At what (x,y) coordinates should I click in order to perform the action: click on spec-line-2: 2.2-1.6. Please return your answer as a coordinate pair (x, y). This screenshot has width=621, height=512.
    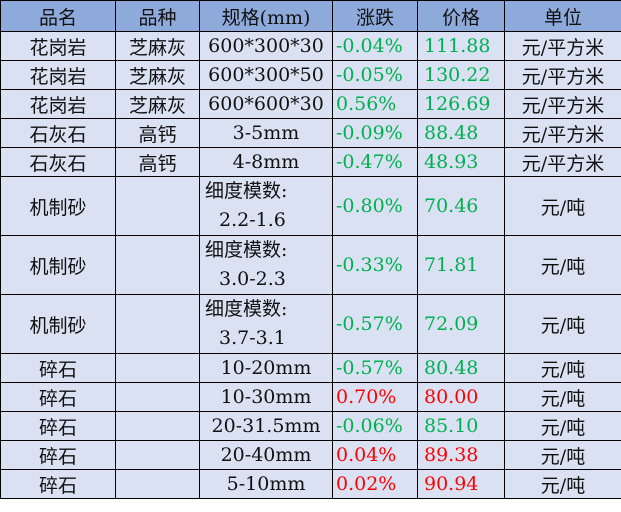
    Looking at the image, I should click on (252, 220).